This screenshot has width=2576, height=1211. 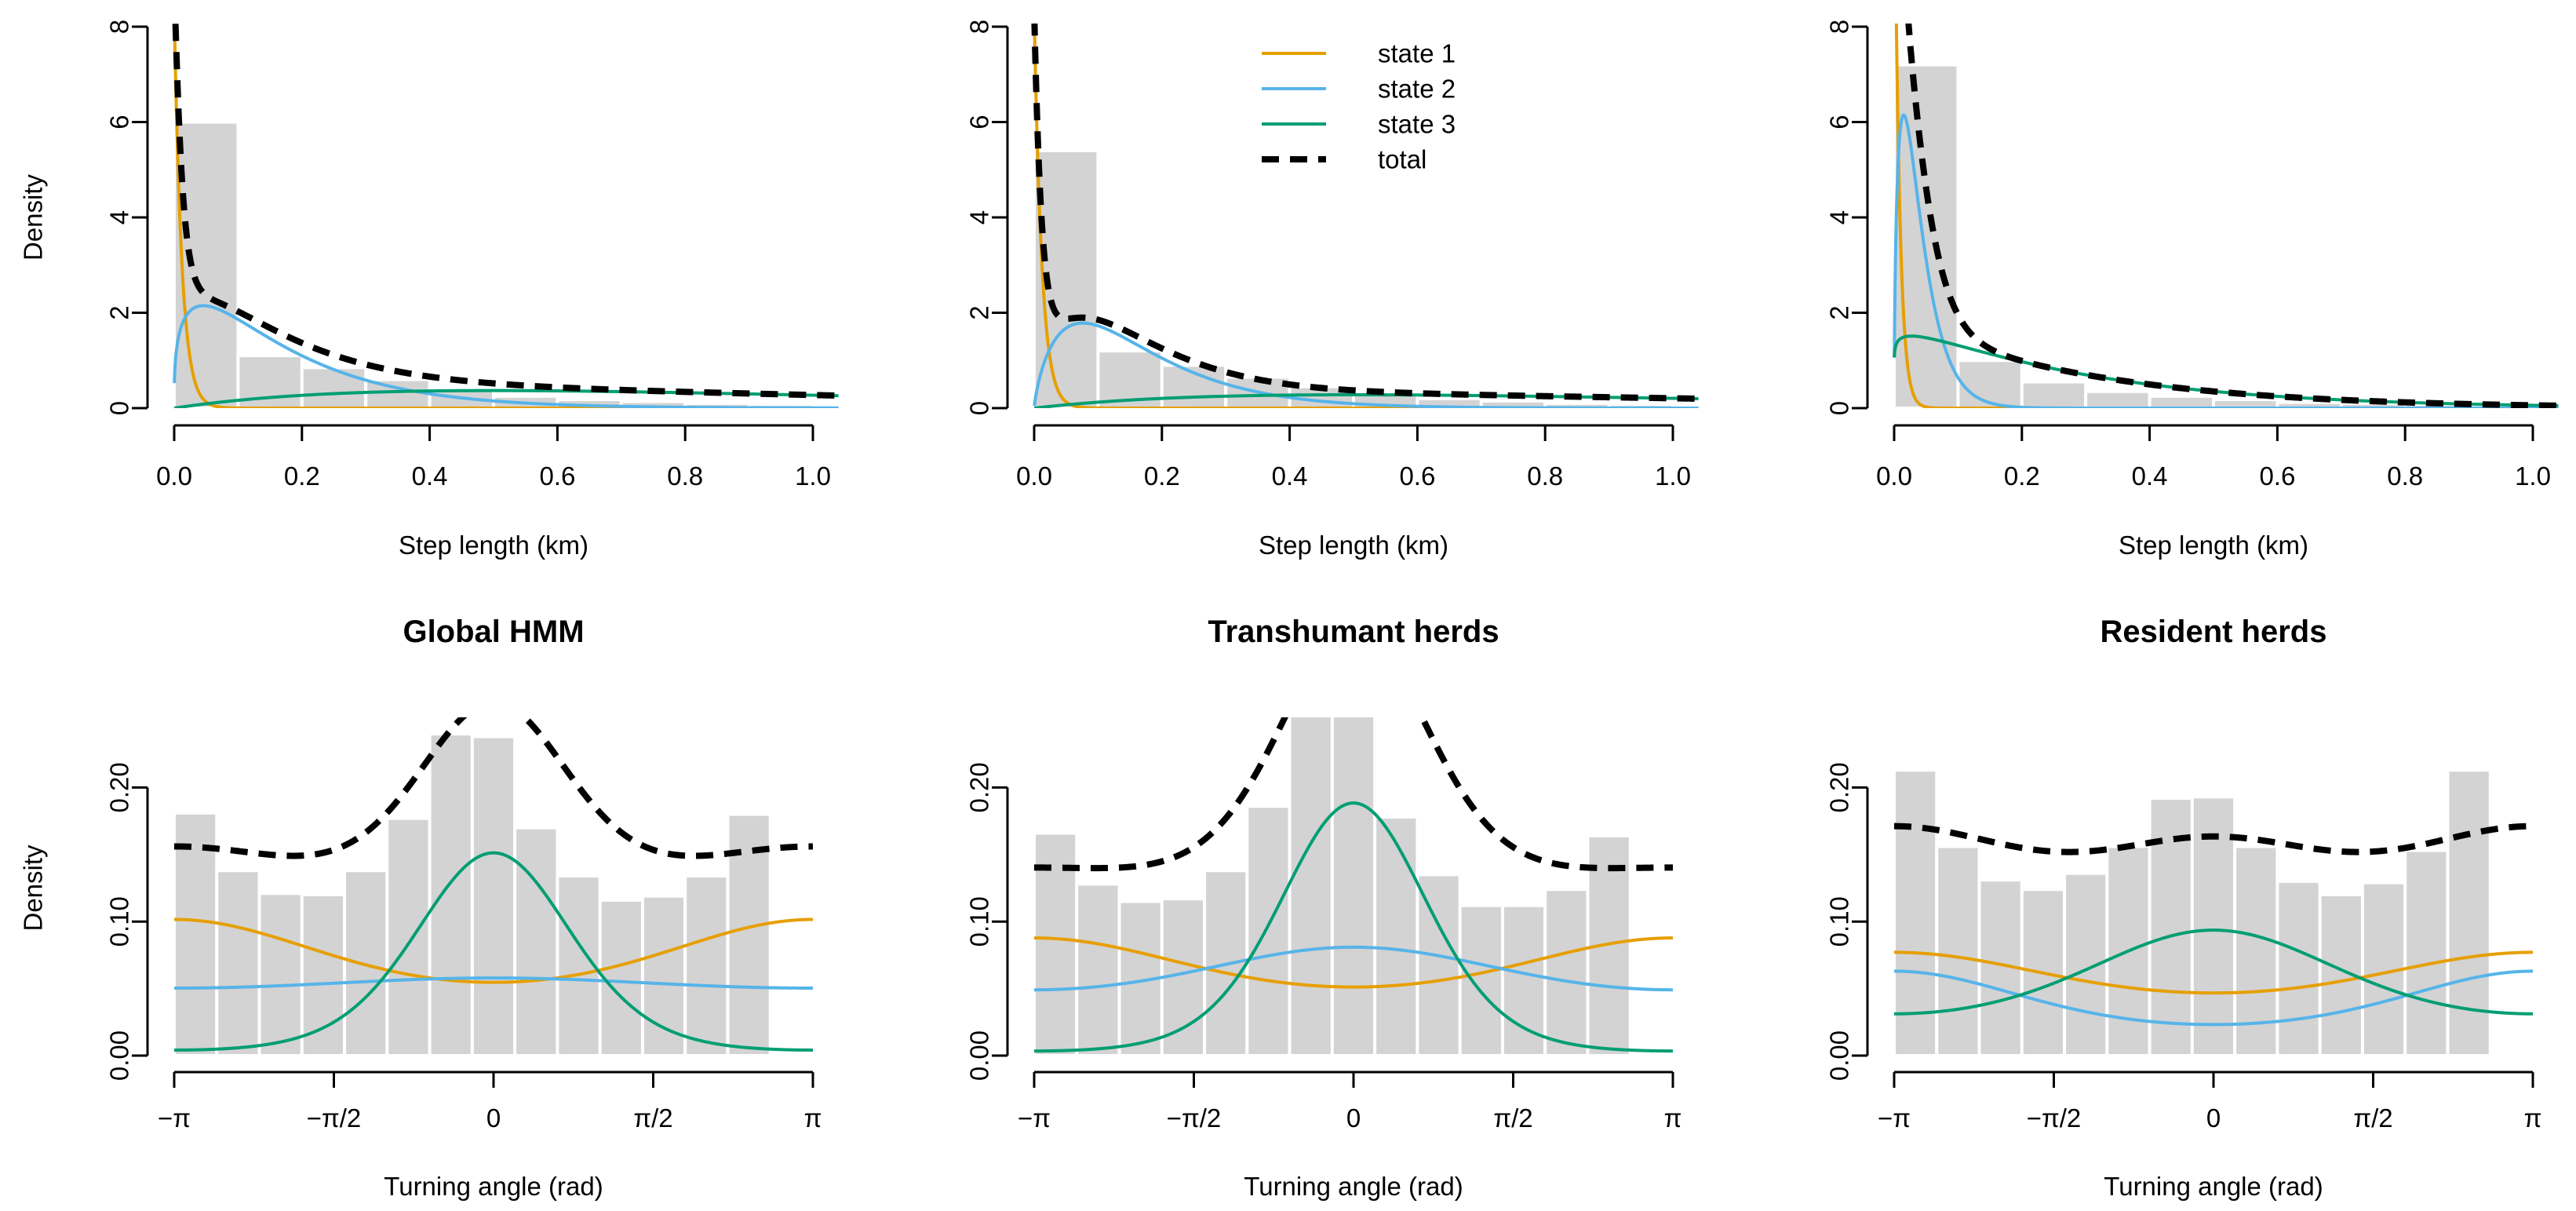 I want to click on y-tick-label: 0.10, so click(x=1839, y=921).